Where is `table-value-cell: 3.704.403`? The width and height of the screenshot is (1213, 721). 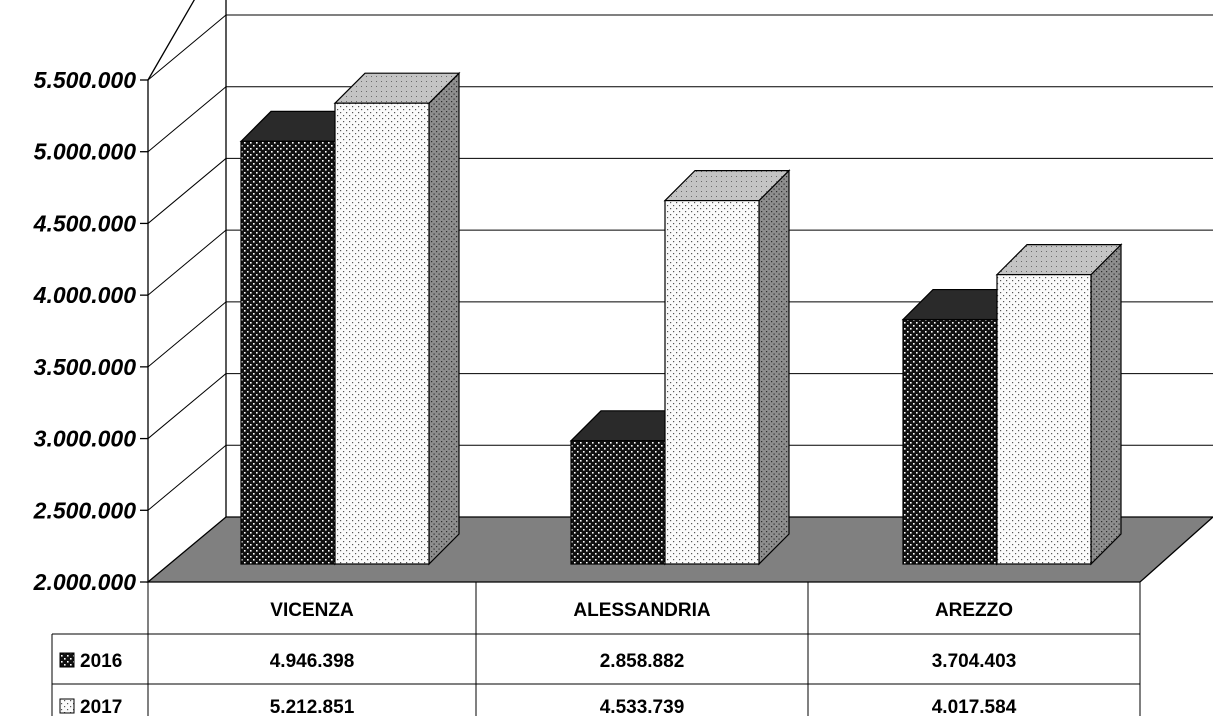
table-value-cell: 3.704.403 is located at coordinates (974, 661).